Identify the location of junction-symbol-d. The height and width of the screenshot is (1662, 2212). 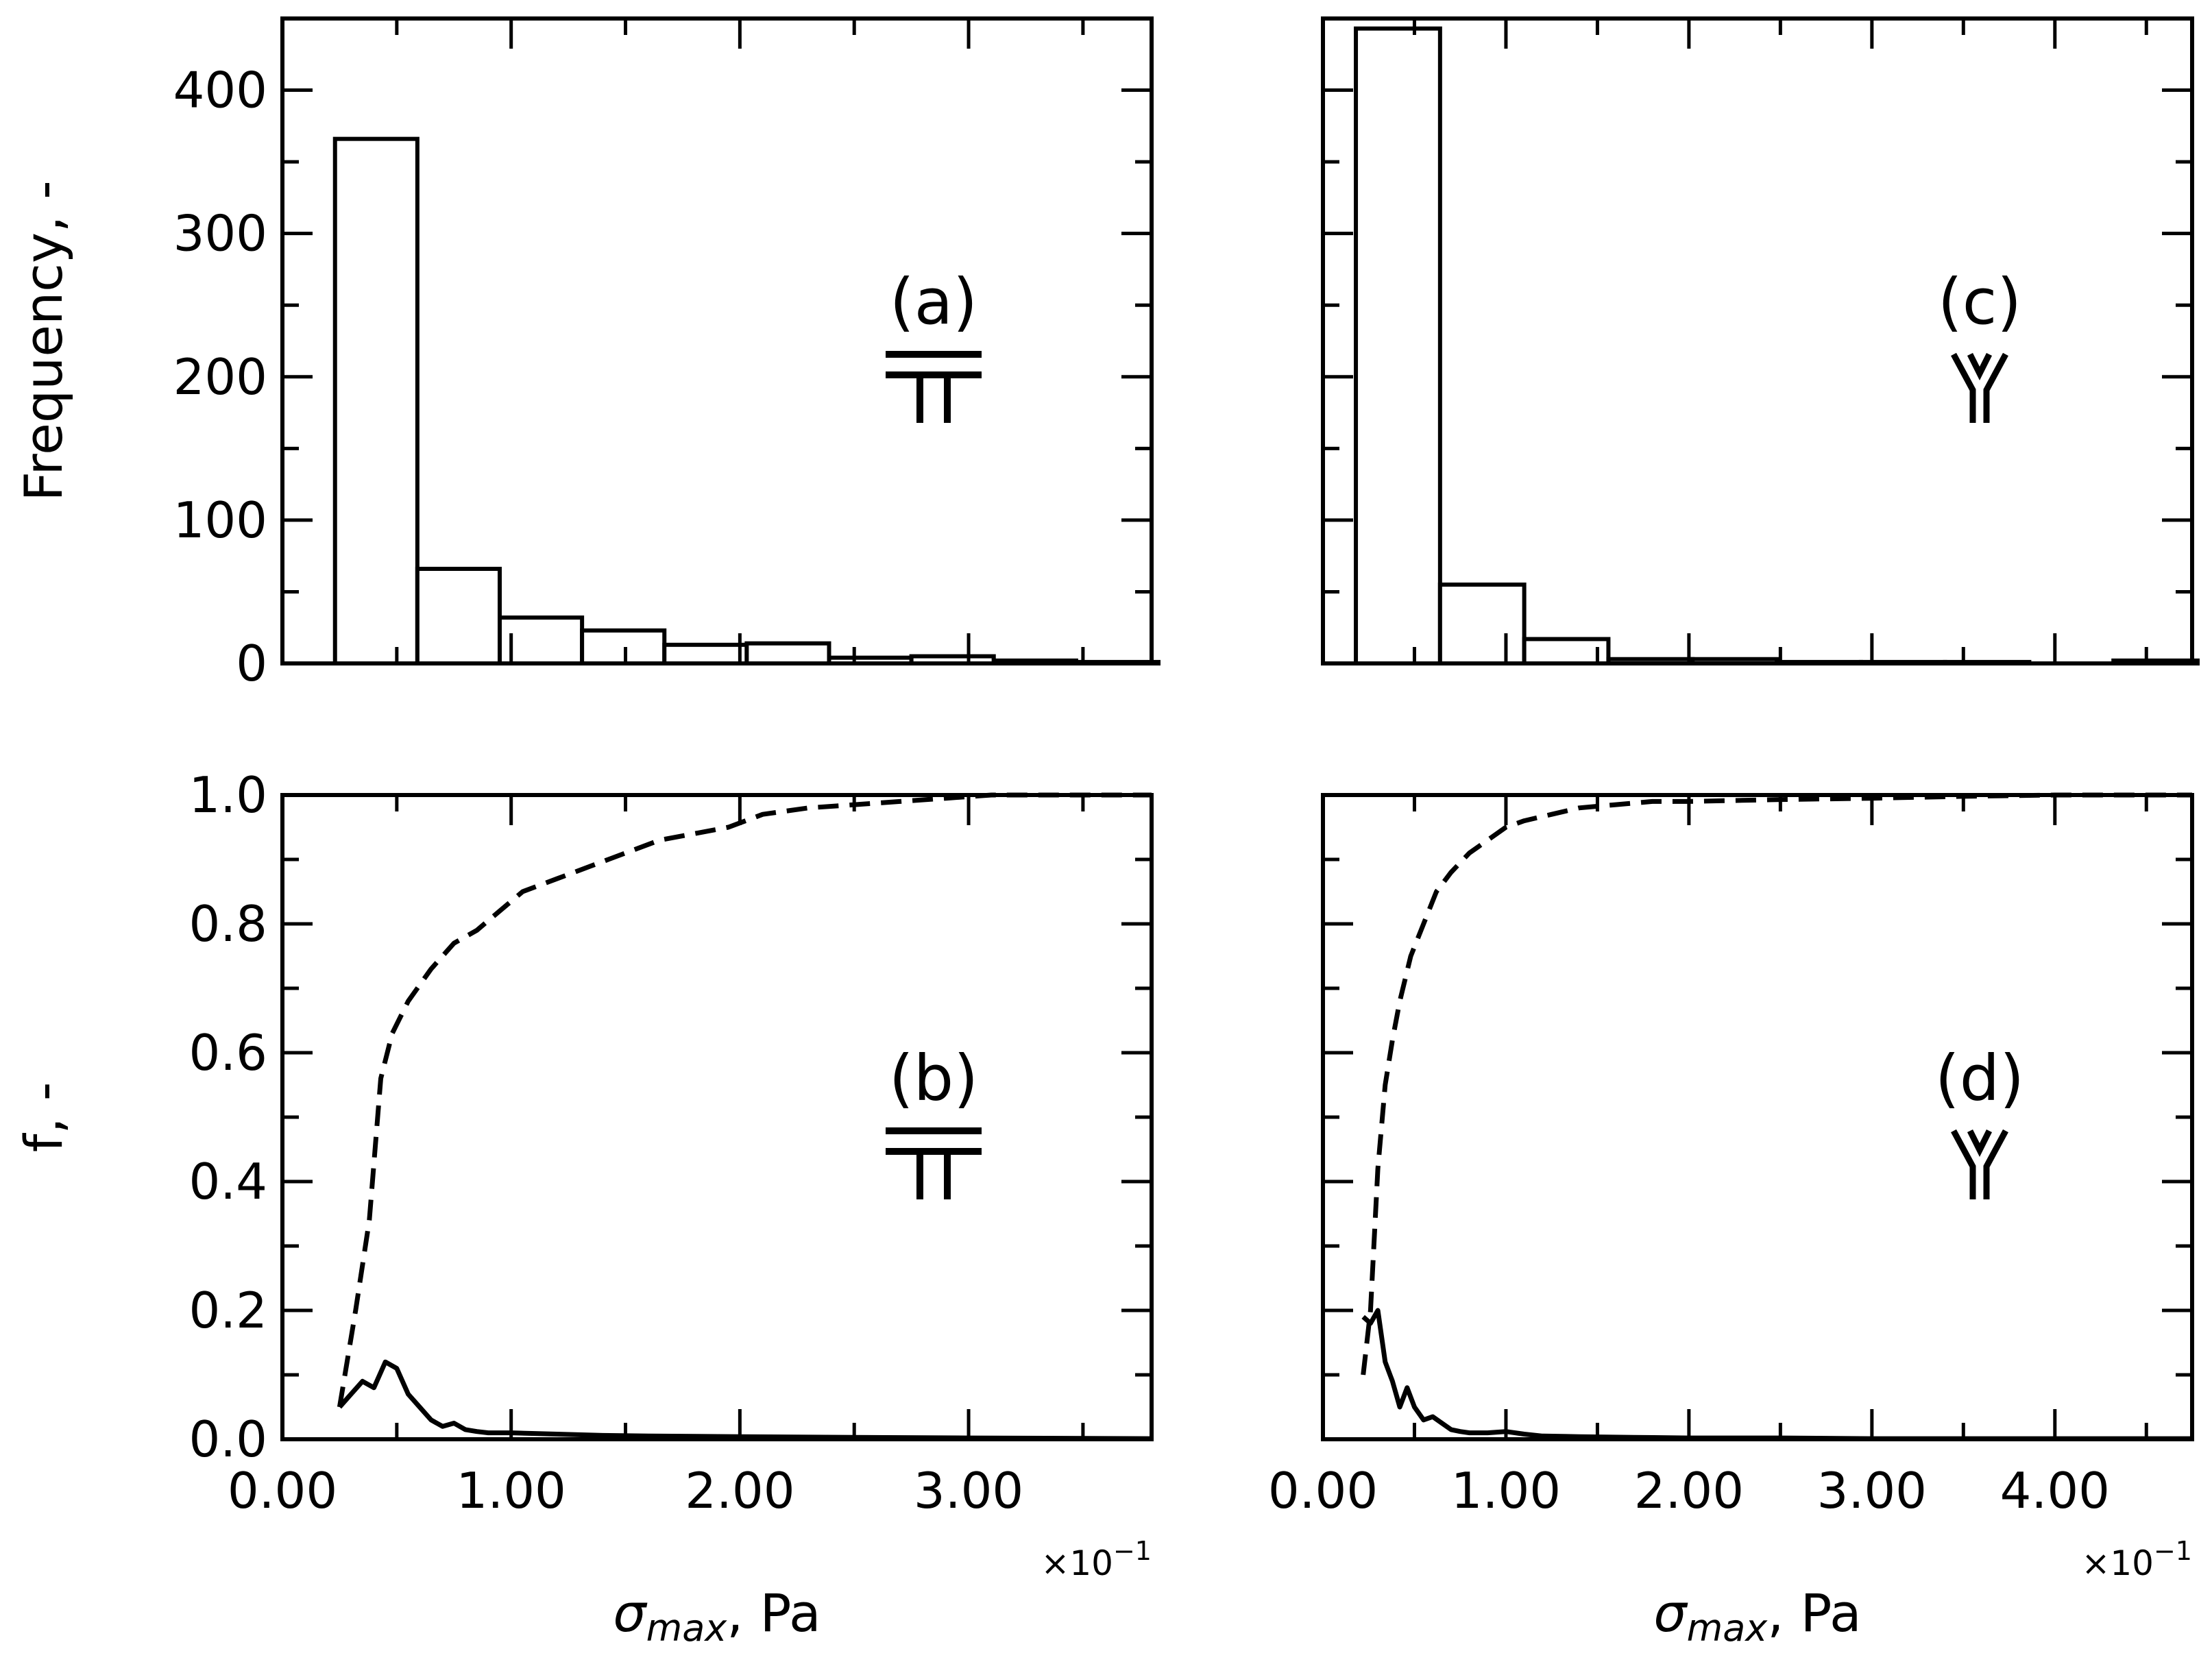
(1980, 1164).